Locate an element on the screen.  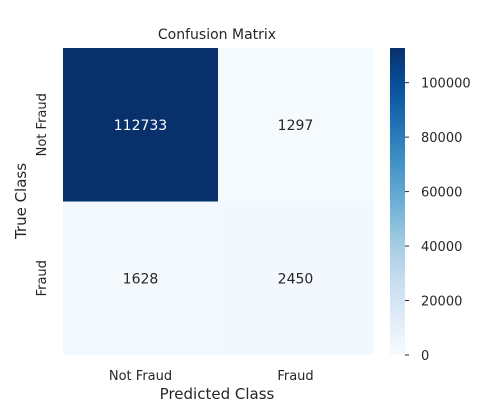
colorbar-tick-label: 0 is located at coordinates (425, 356).